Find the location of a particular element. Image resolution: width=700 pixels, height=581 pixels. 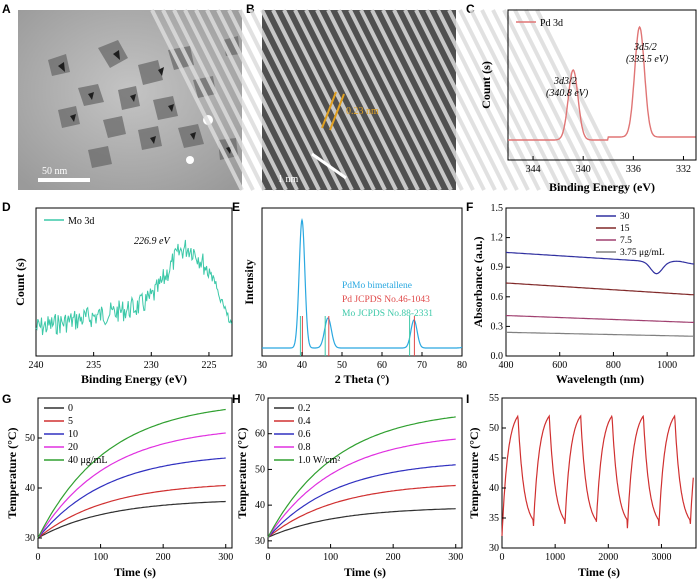

xtick-label: 30 is located at coordinates (262, 365).